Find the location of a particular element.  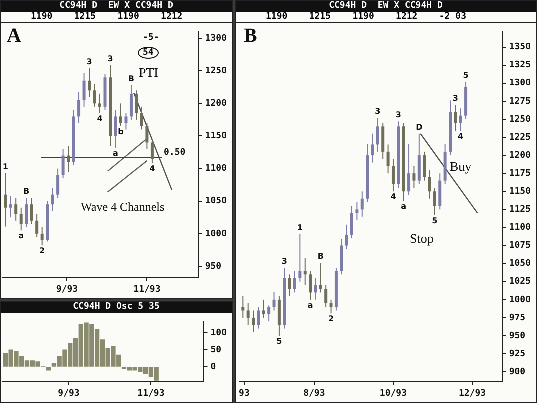

y-tick-label: 925 is located at coordinates (517, 354).